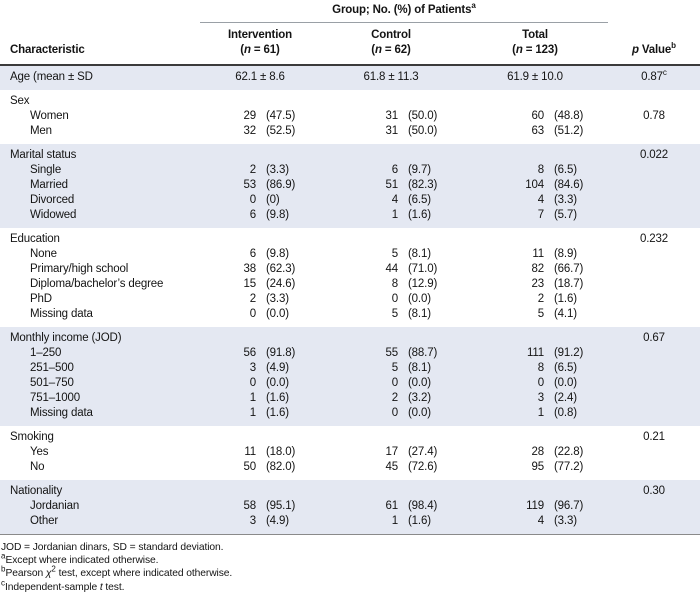 Image resolution: width=700 pixels, height=599 pixels. I want to click on percent-cell: (0), so click(273, 200).